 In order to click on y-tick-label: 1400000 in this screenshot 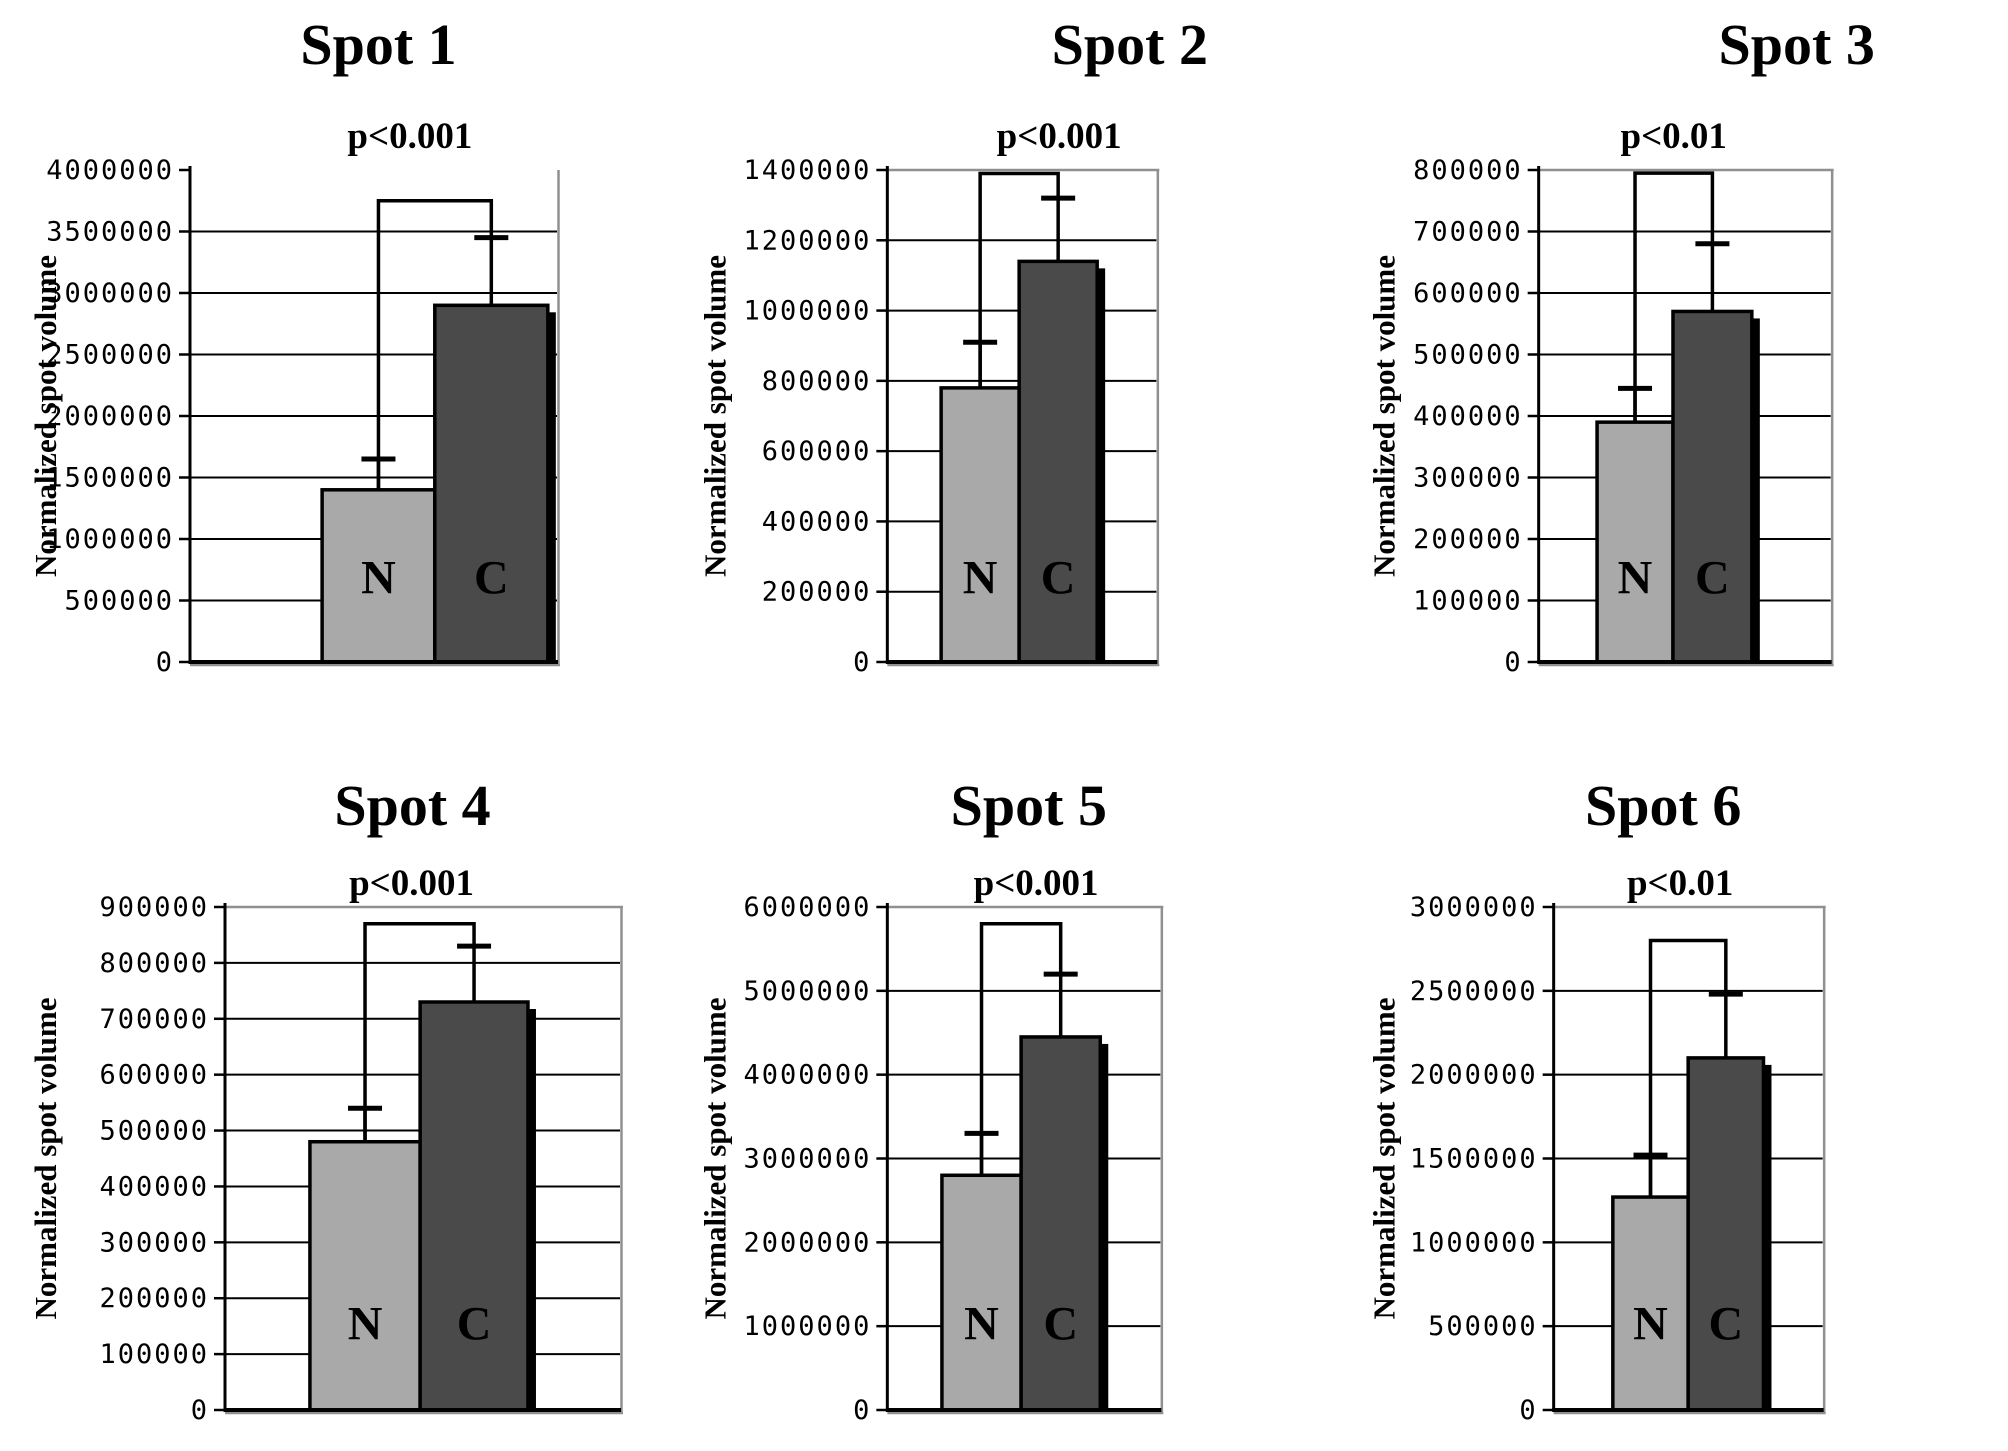, I will do `click(808, 170)`.